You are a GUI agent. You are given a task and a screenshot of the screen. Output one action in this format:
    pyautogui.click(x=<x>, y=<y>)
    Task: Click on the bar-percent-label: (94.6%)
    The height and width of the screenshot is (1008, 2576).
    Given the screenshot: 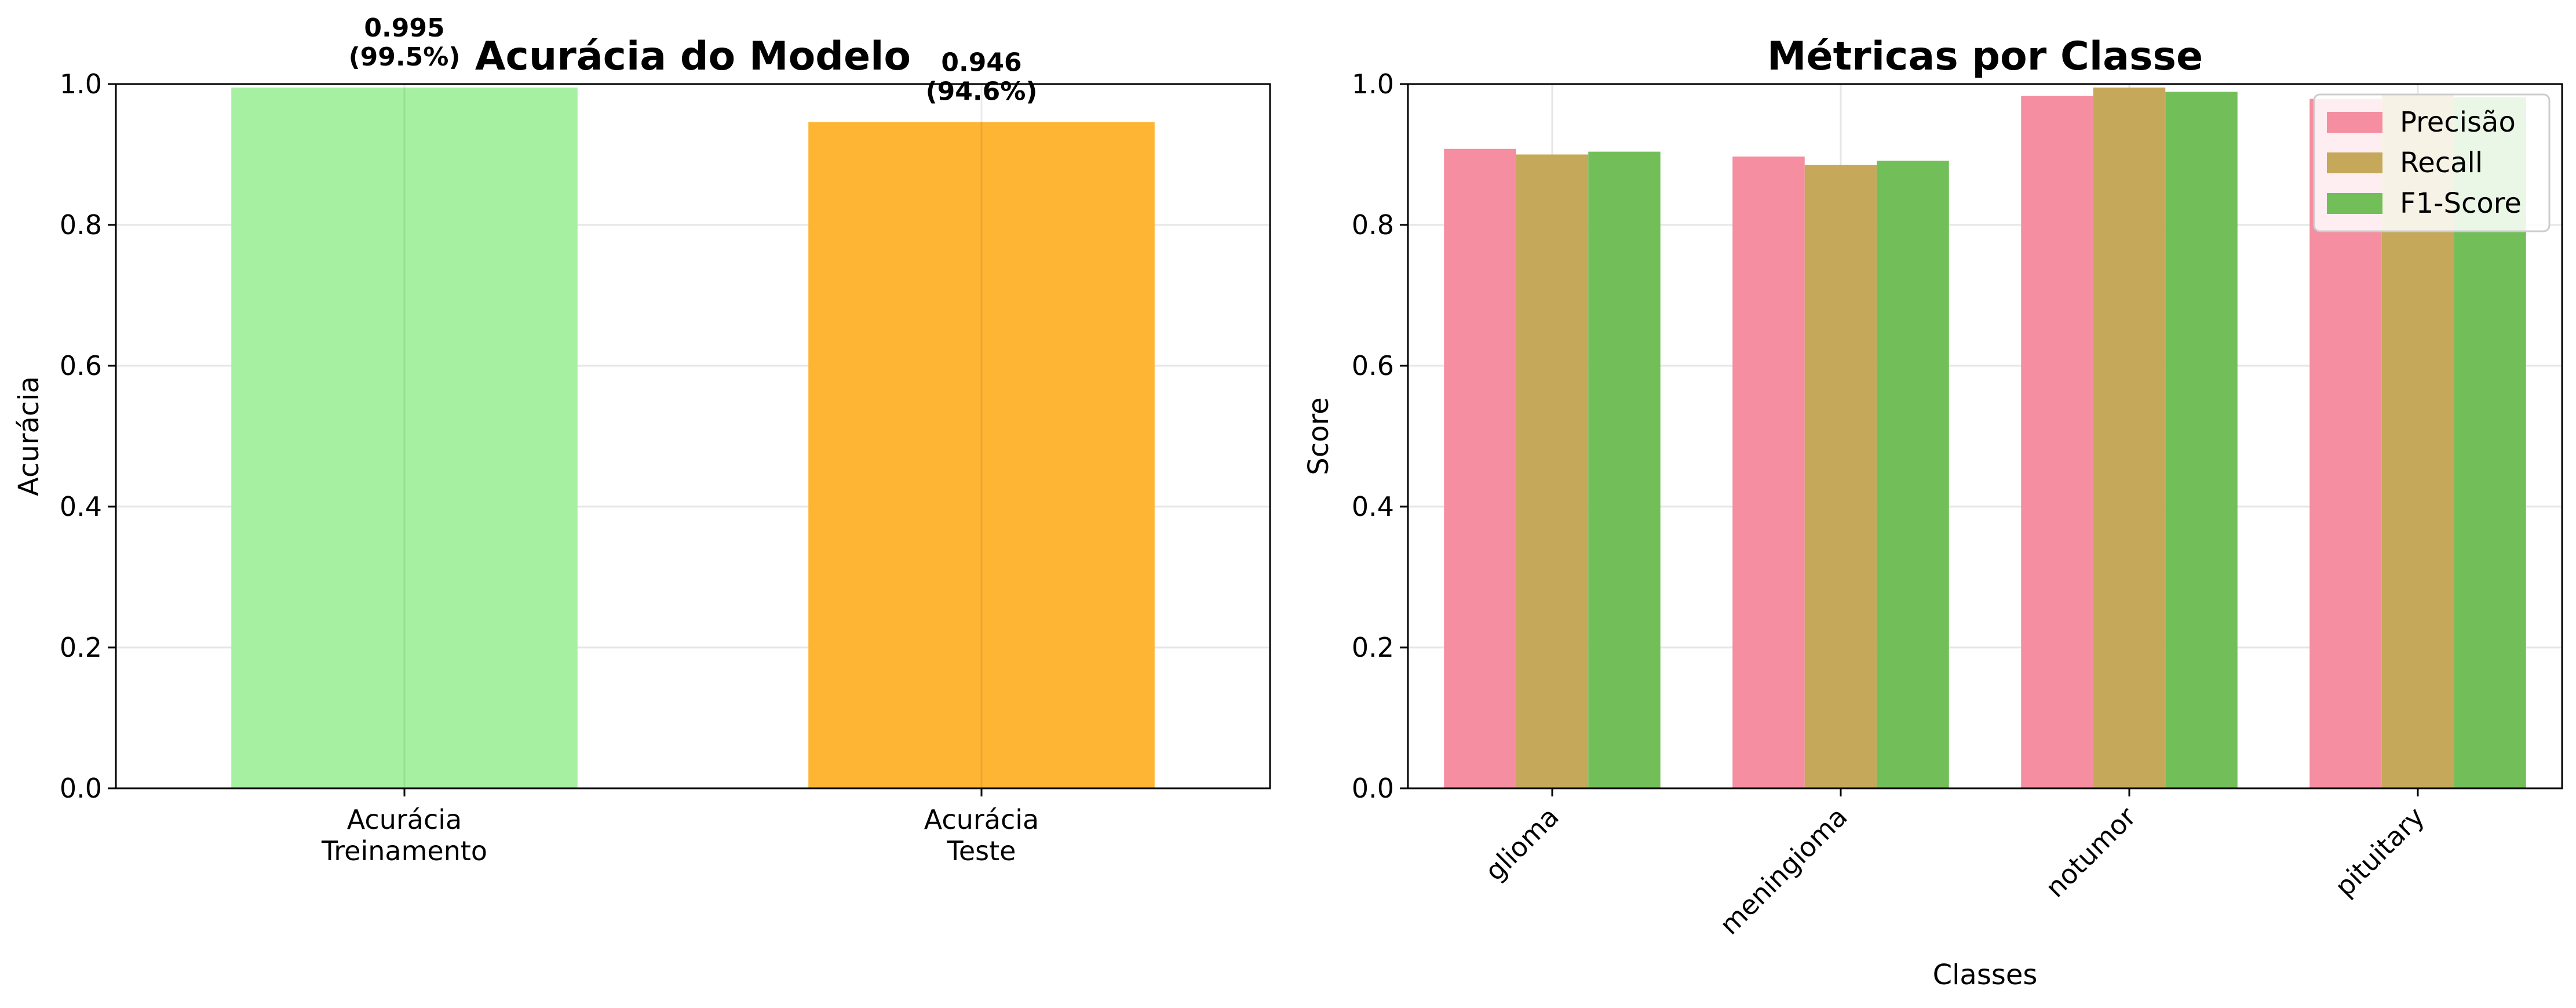 What is the action you would take?
    pyautogui.click(x=982, y=92)
    